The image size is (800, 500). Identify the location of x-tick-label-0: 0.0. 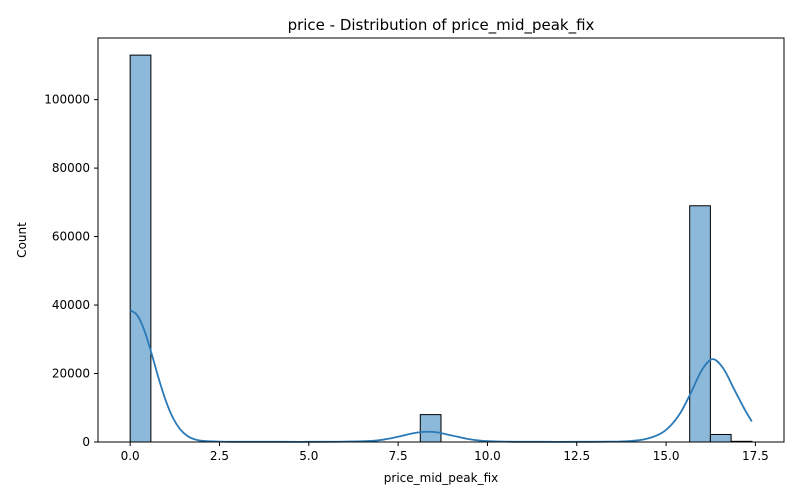
(130, 456).